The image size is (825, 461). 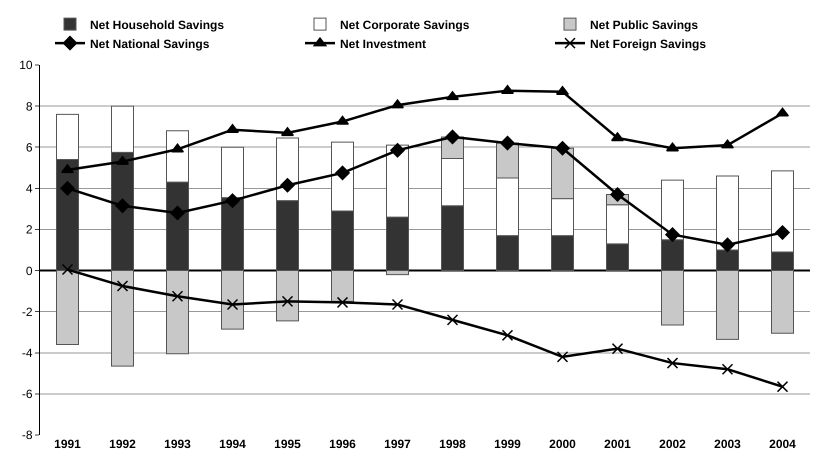 I want to click on legend-label: Net Public Savings, so click(x=644, y=25).